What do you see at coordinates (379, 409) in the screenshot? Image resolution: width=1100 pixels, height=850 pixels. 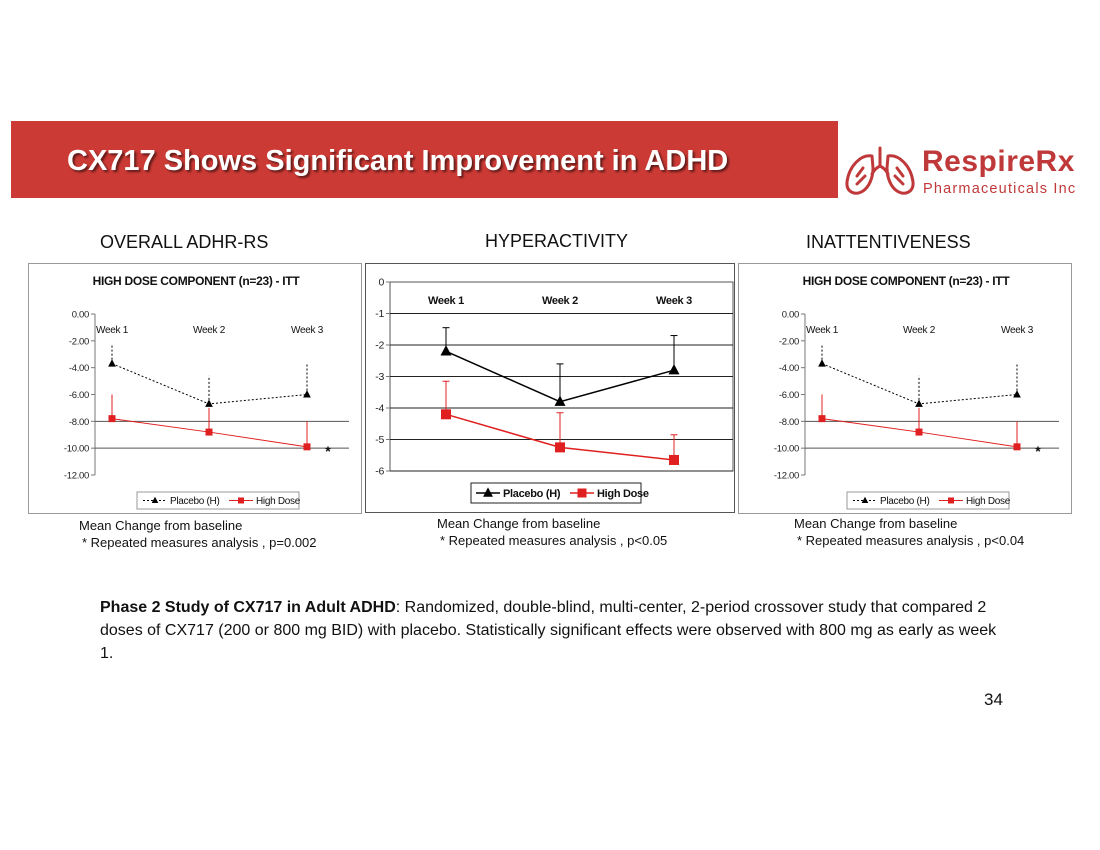 I see `y-tick-label: -4` at bounding box center [379, 409].